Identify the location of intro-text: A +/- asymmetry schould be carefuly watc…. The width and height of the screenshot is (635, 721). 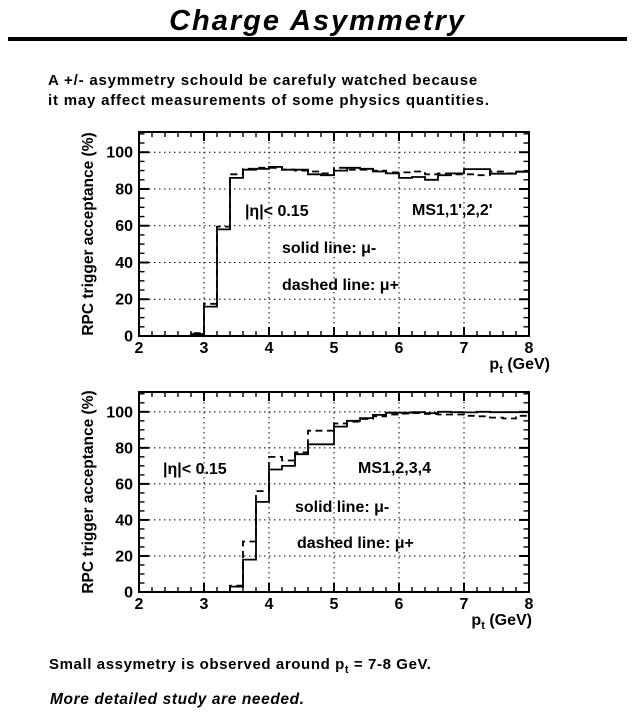
(269, 90).